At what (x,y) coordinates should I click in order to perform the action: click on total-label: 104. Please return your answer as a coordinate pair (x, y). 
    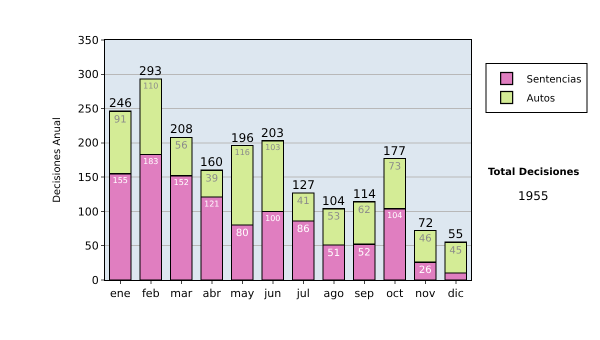
    Looking at the image, I should click on (333, 201).